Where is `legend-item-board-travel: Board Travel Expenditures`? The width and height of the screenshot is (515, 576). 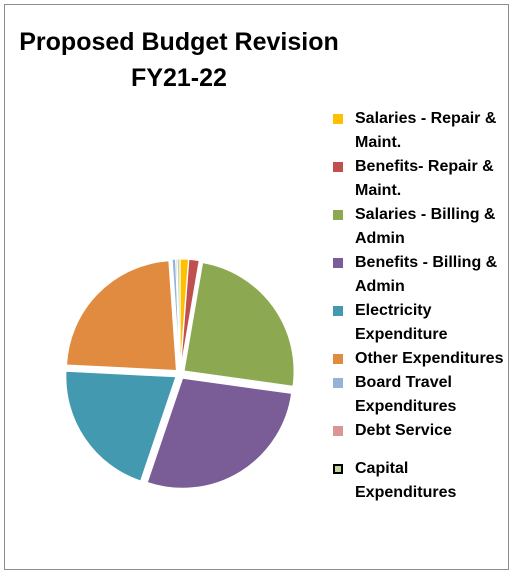 legend-item-board-travel: Board Travel Expenditures is located at coordinates (422, 395).